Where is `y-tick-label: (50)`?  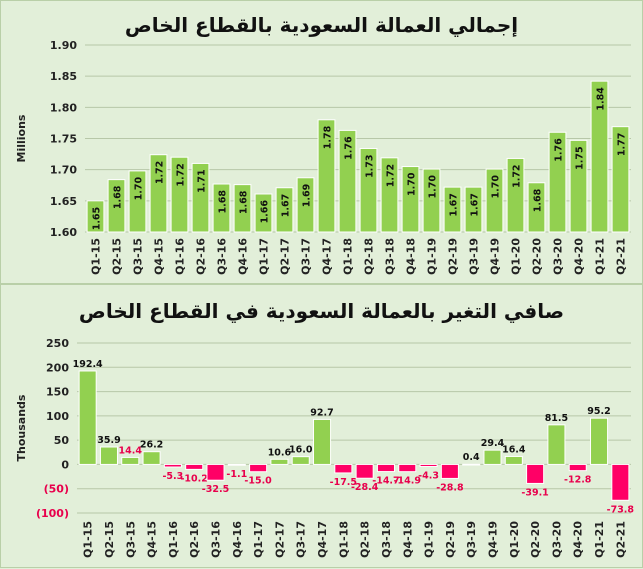
y-tick-label: (50) is located at coordinates (56, 489).